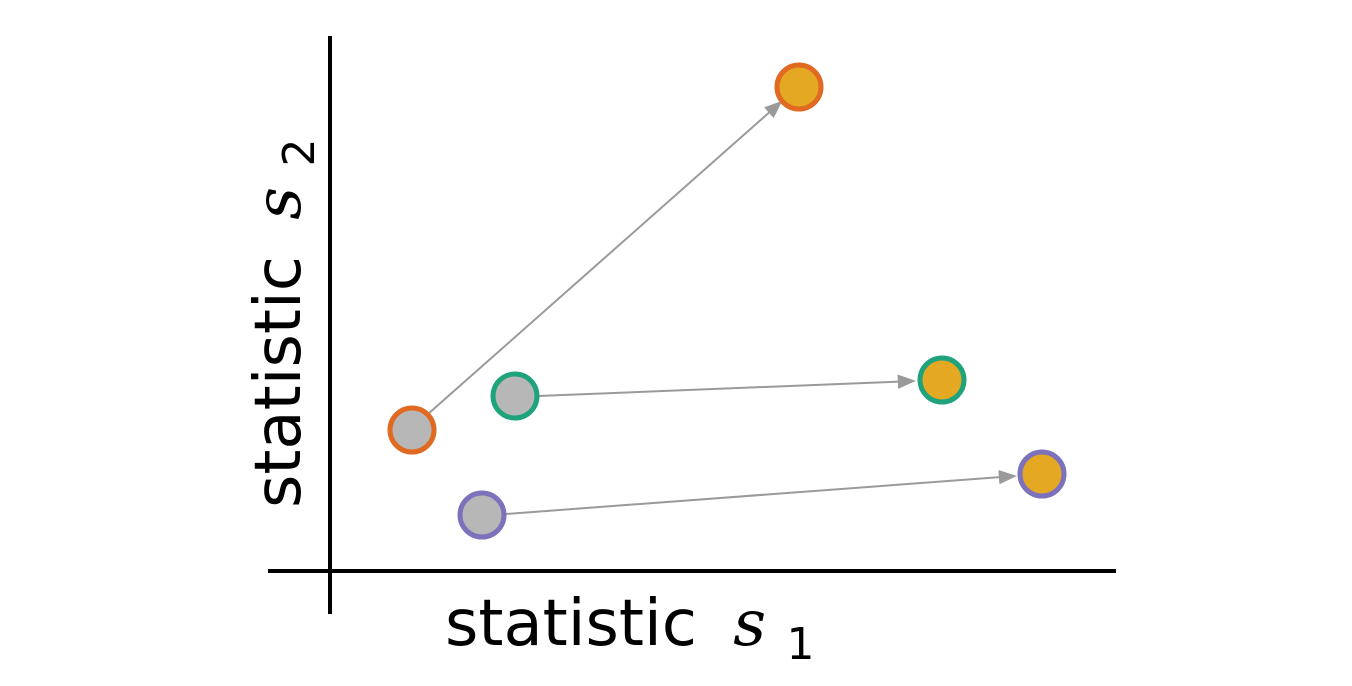 The height and width of the screenshot is (686, 1352). What do you see at coordinates (482, 515) in the screenshot?
I see `start-point-purple` at bounding box center [482, 515].